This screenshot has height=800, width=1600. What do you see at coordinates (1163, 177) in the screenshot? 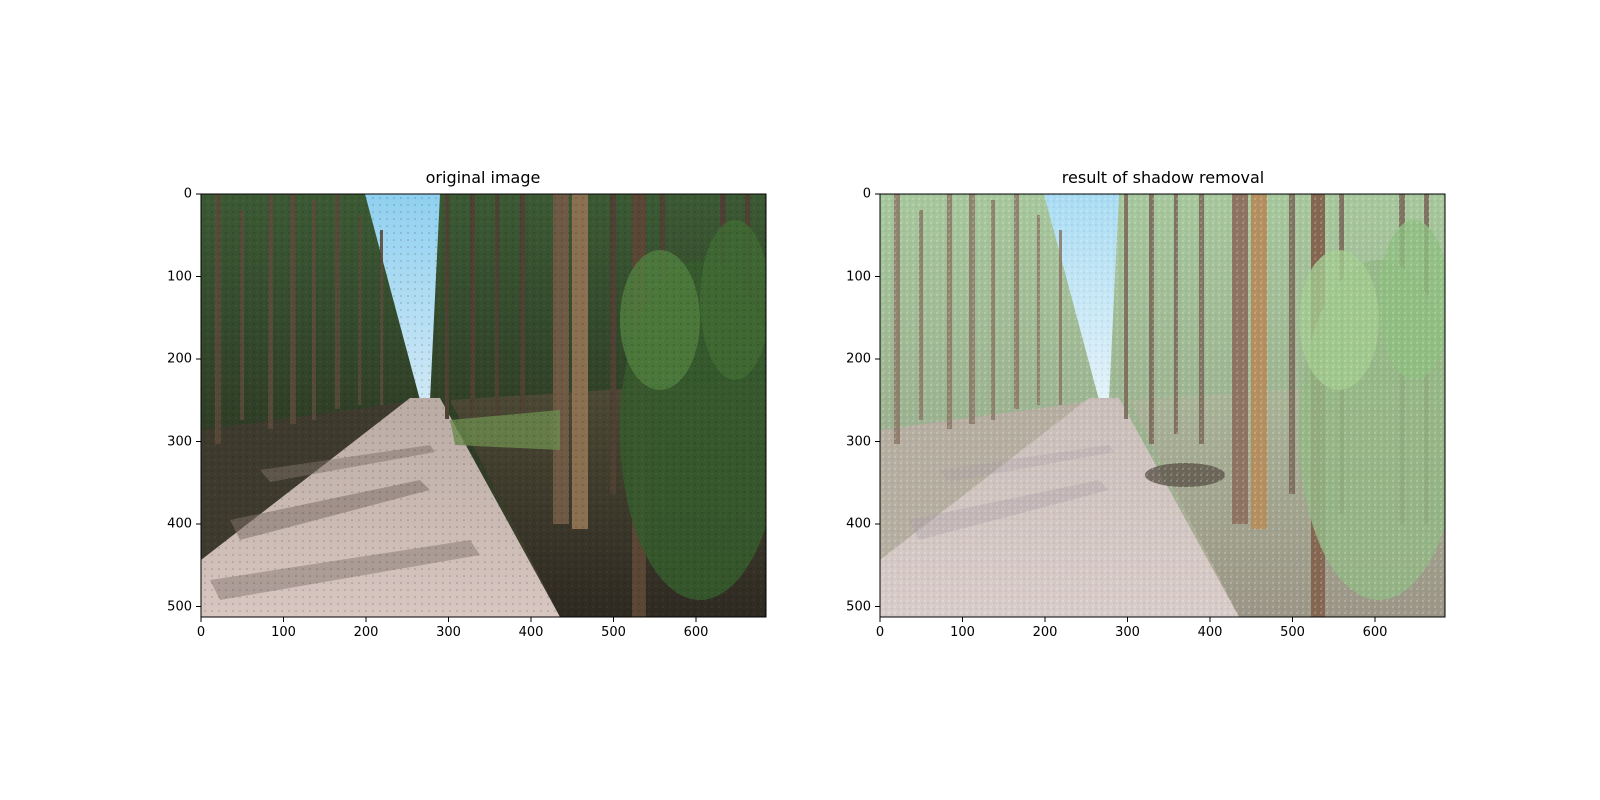
I see `panel-title-shadow-removal: result of shadow removal` at bounding box center [1163, 177].